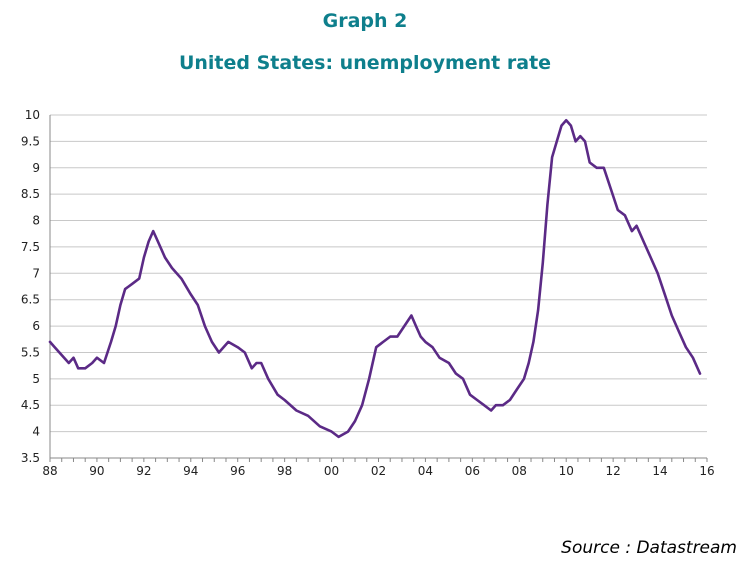  I want to click on x-tick-label: 14, so click(659, 471).